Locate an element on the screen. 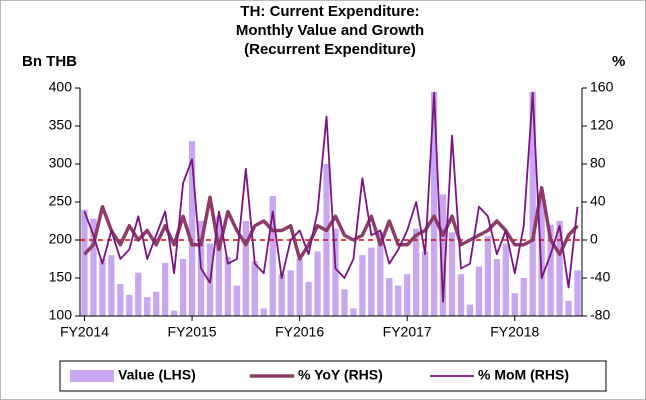 This screenshot has width=646, height=400. y-tick-label: 350 is located at coordinates (61, 125).